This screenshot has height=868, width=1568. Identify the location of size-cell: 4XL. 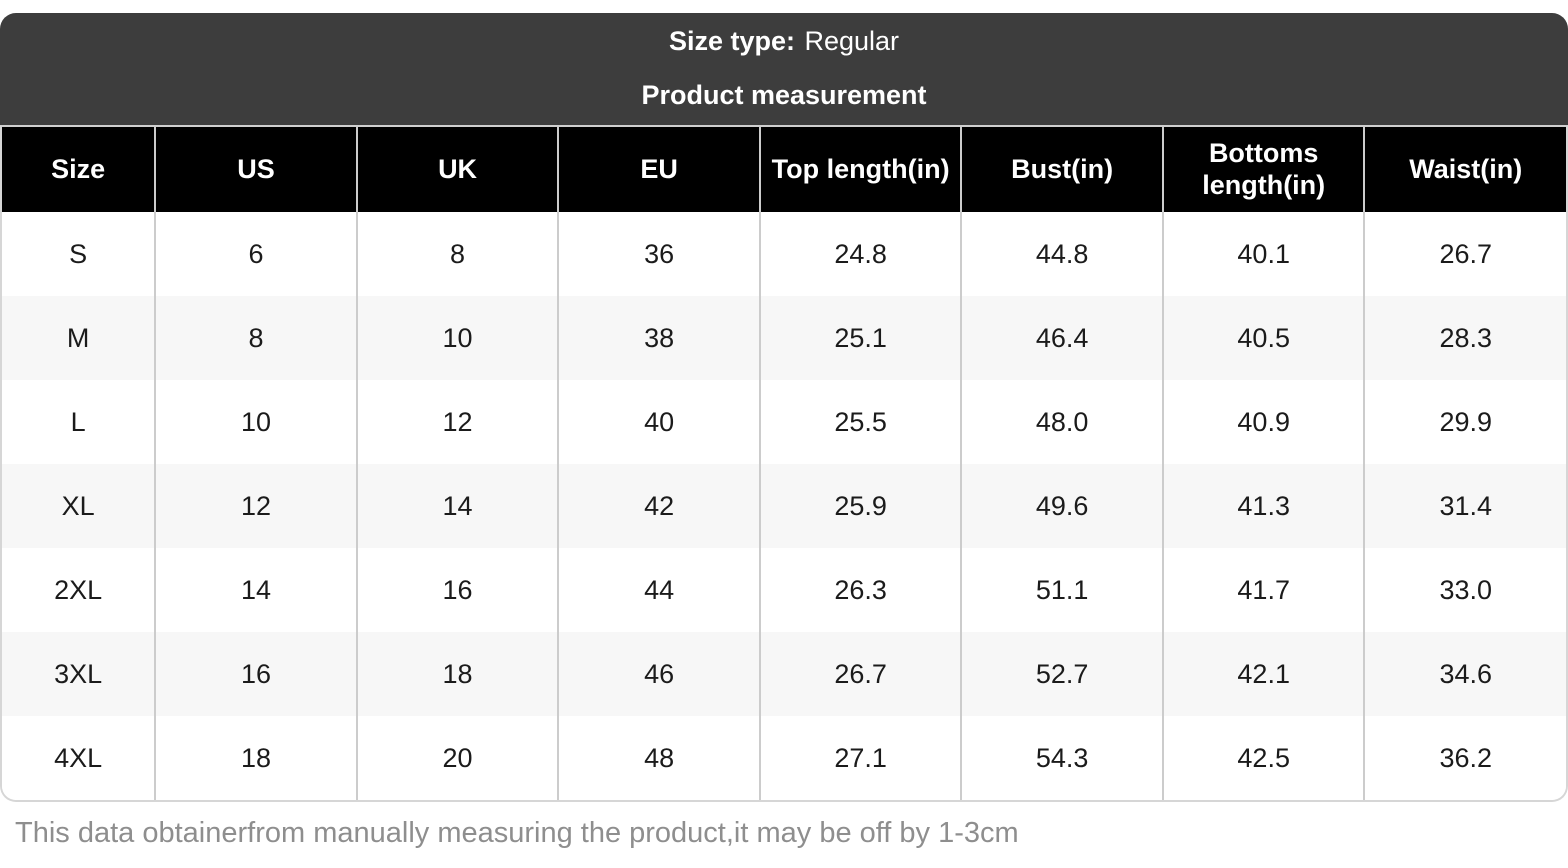
(79, 758).